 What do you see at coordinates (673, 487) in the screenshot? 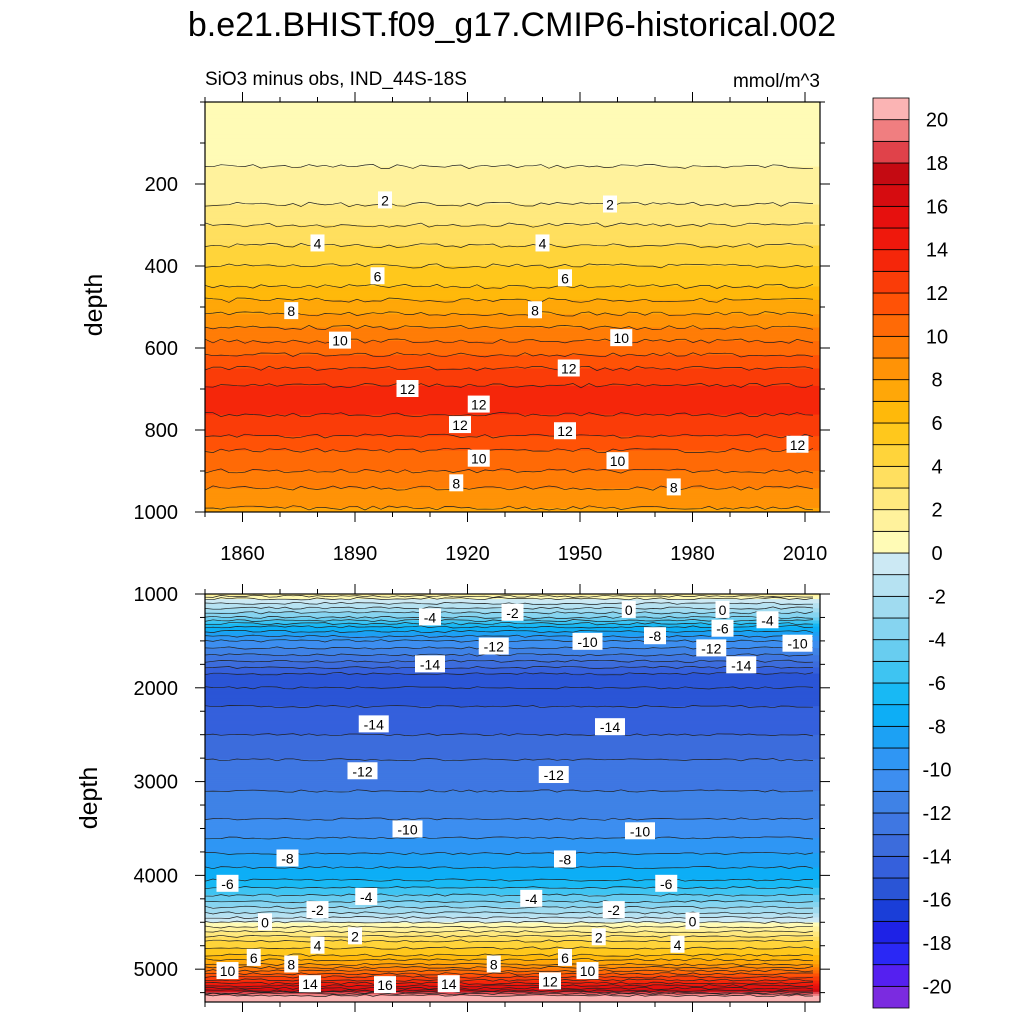
I see `contour-label: 8` at bounding box center [673, 487].